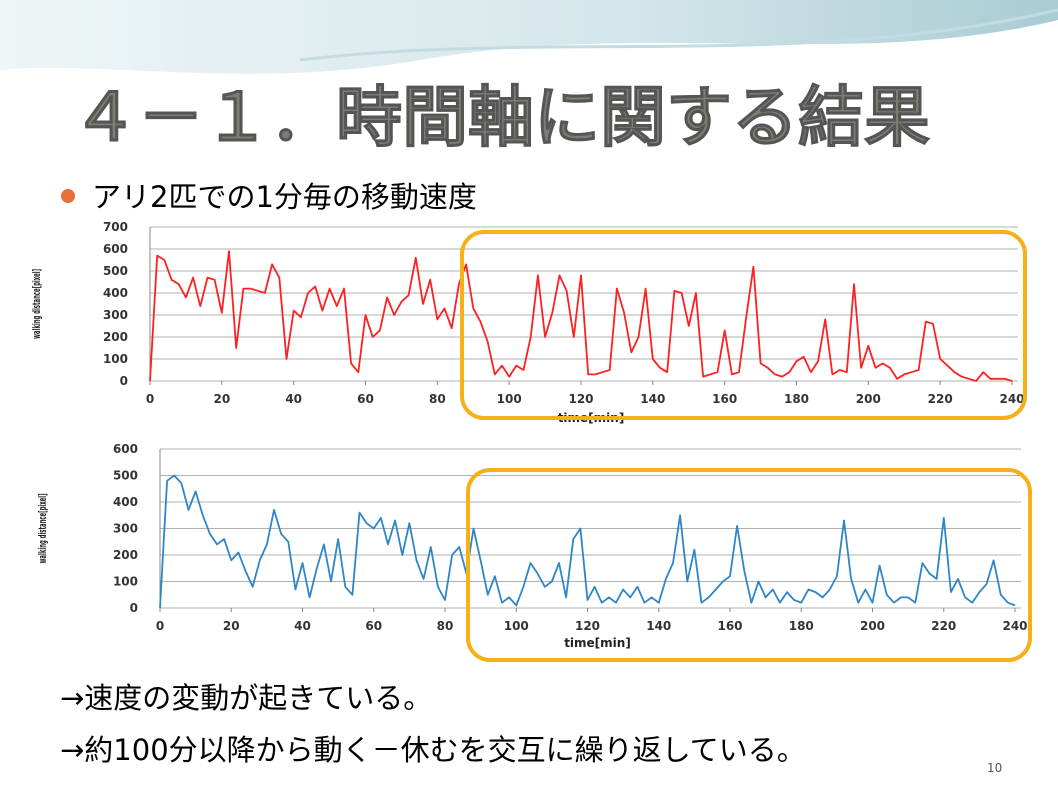  What do you see at coordinates (115, 227) in the screenshot?
I see `y-tick-label: 700` at bounding box center [115, 227].